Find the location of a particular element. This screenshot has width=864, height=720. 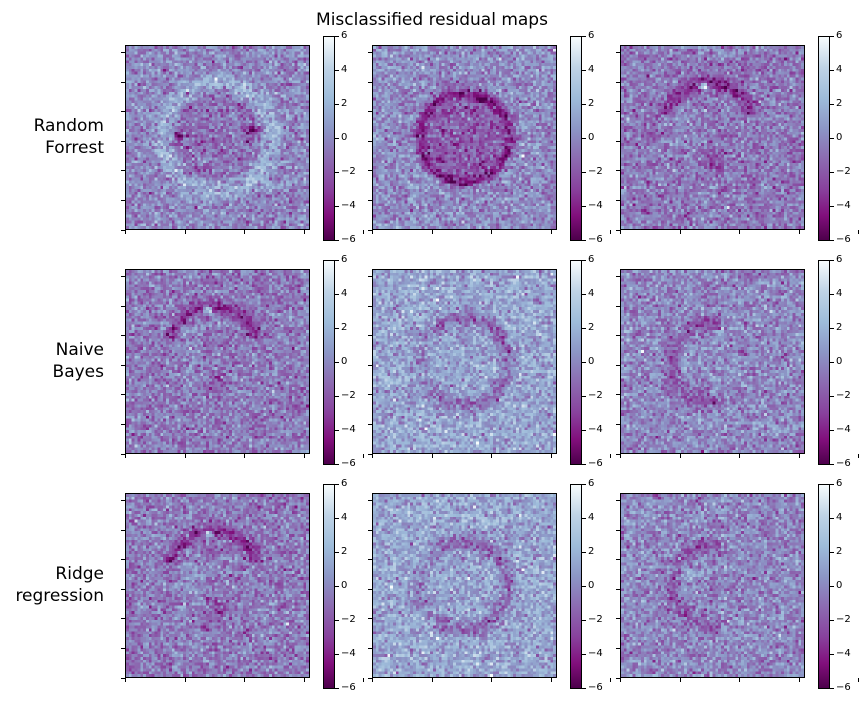

row-label-line: Random is located at coordinates (68, 126).